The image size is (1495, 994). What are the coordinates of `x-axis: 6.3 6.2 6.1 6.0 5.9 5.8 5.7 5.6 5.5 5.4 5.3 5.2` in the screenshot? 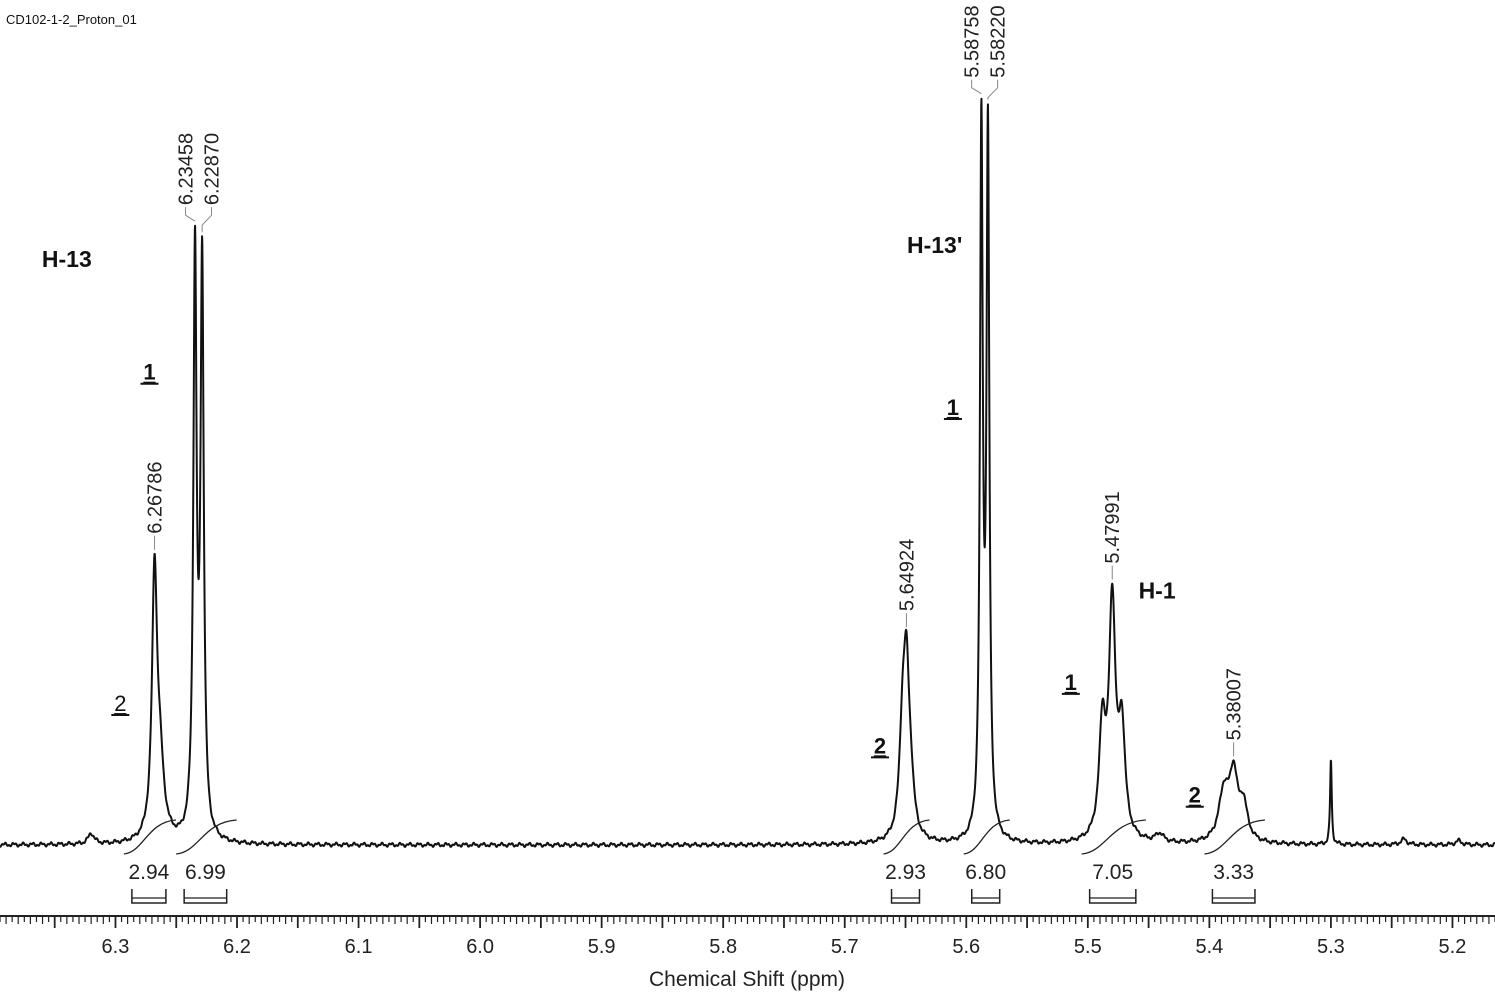 It's located at (747, 936).